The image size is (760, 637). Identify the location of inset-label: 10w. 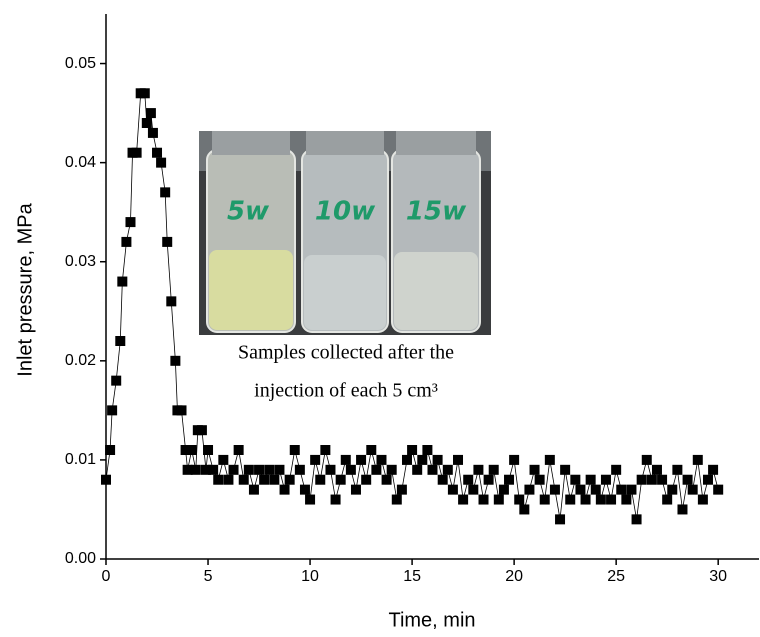
(345, 212).